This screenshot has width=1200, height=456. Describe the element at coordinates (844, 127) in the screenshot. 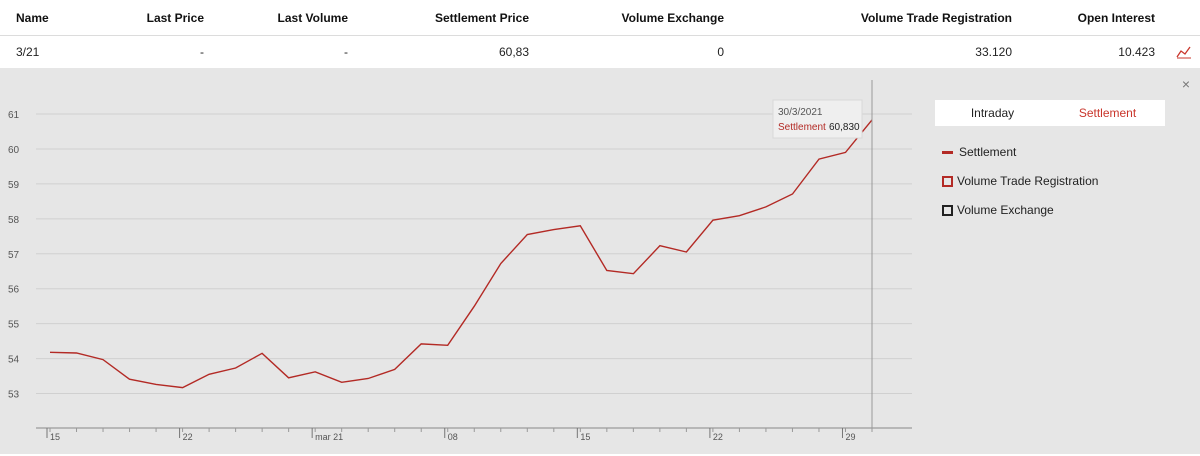

I see `tooltip-value: 60,830` at that location.